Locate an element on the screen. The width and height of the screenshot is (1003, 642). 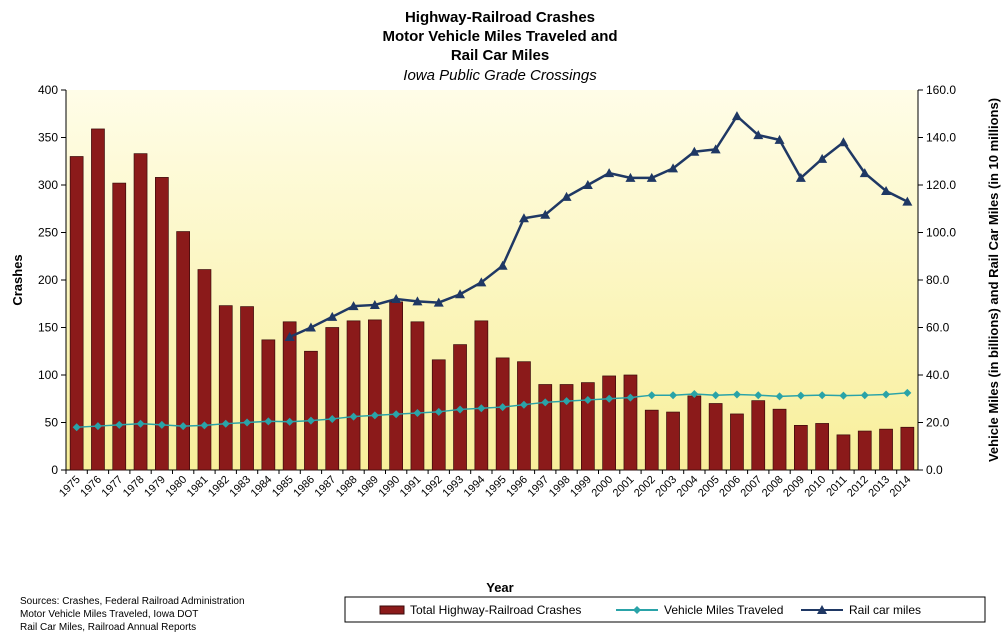
y-tick-label: 350 is located at coordinates (48, 138).